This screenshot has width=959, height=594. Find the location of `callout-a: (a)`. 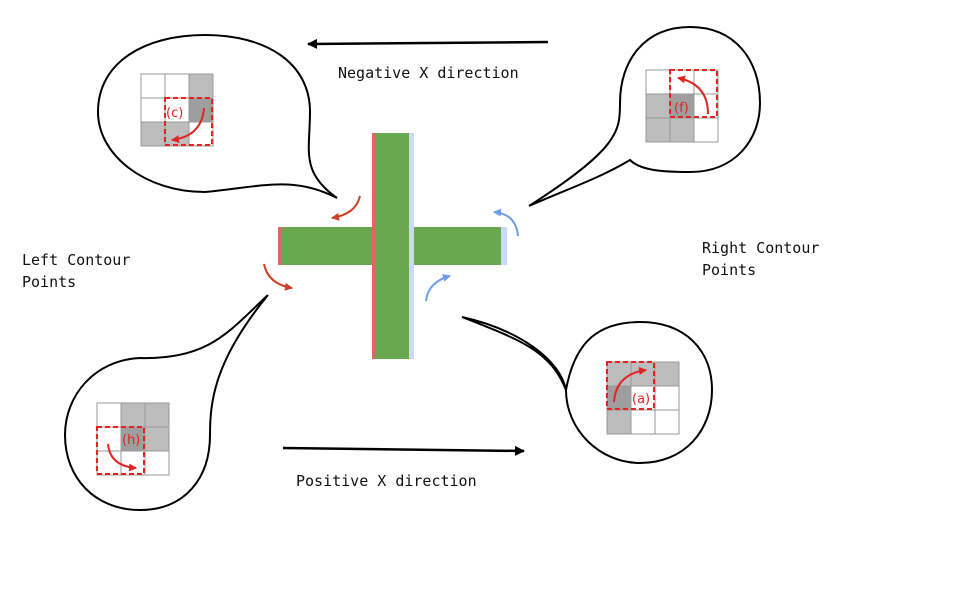

callout-a: (a) is located at coordinates (587, 390).